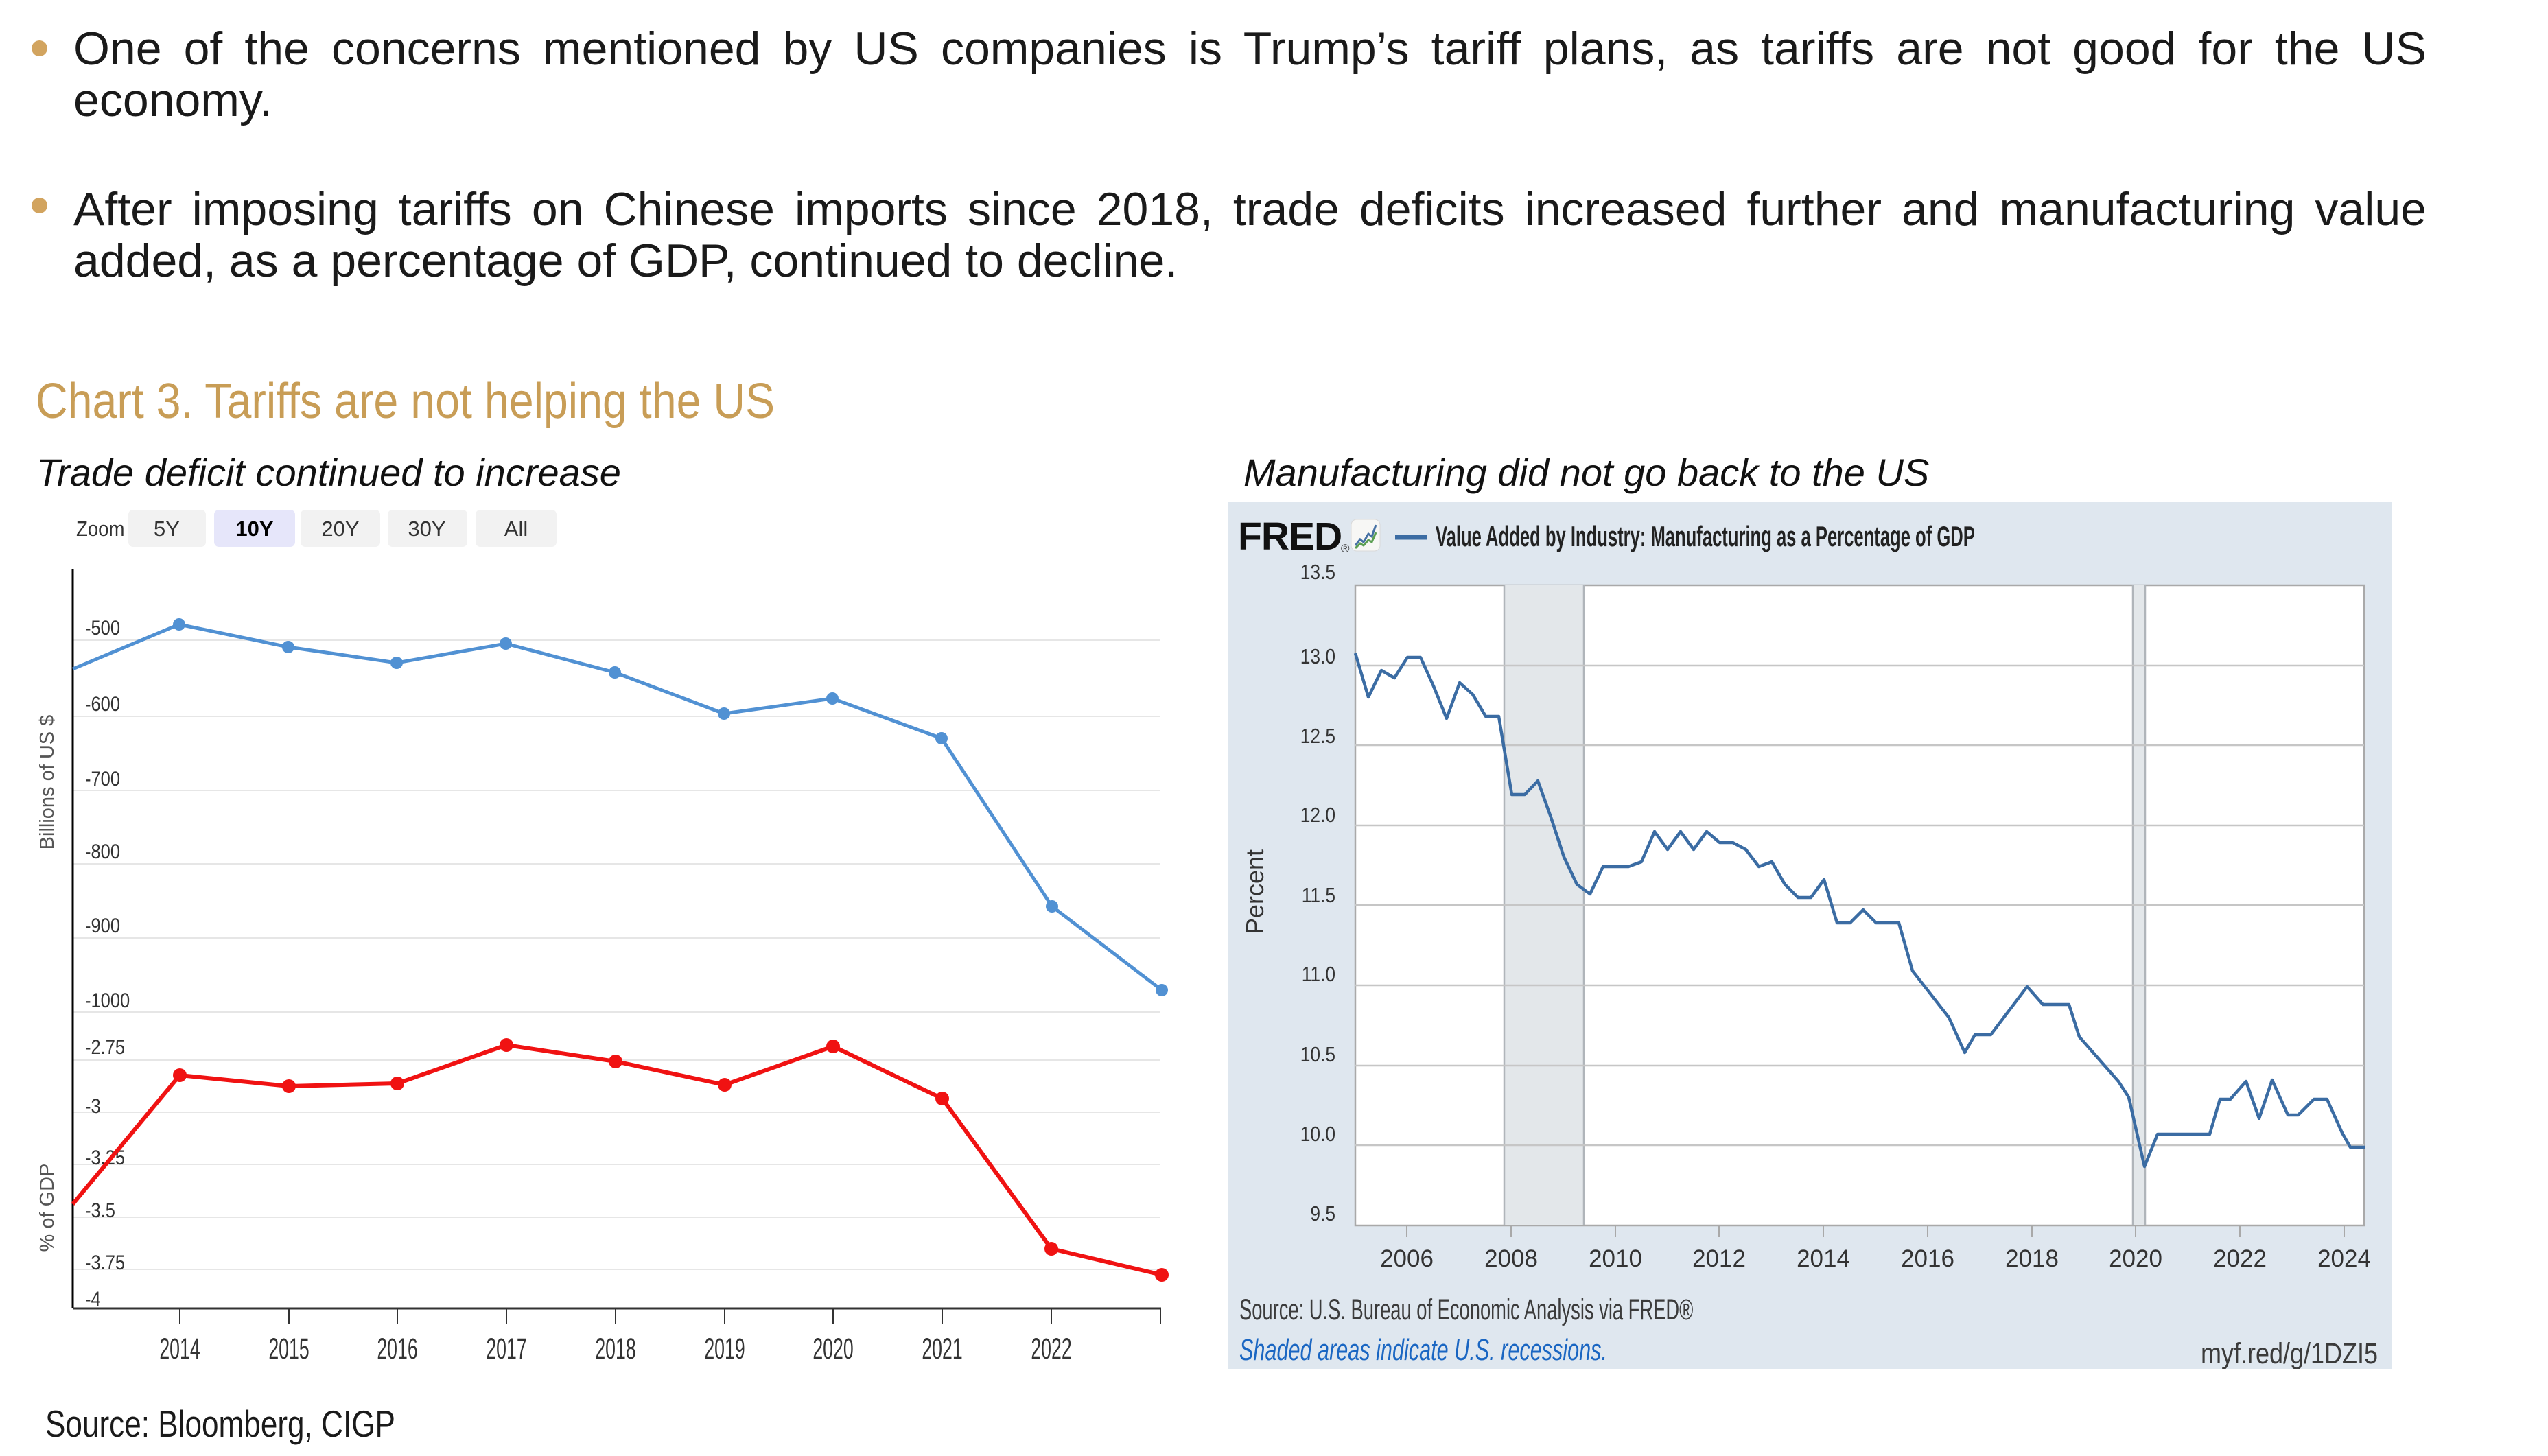 The width and height of the screenshot is (2548, 1456). I want to click on svg-text: 11.5, so click(1318, 895).